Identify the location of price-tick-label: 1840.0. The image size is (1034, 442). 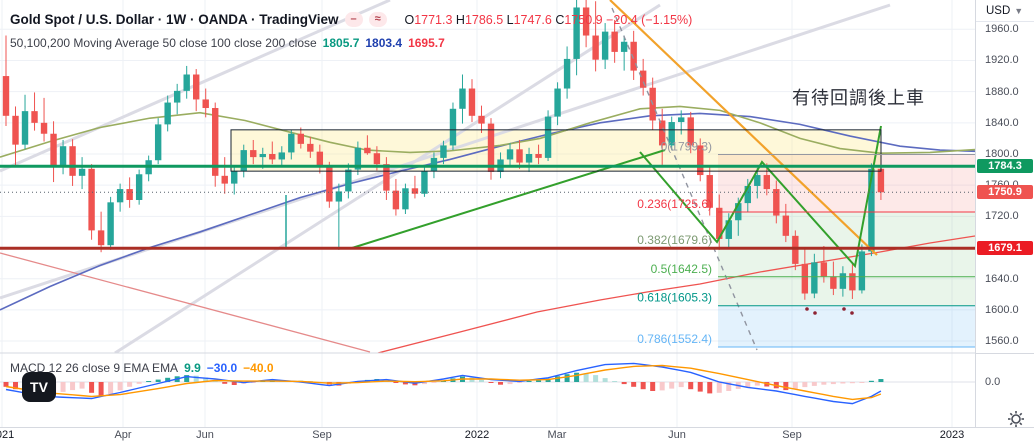
(1002, 122).